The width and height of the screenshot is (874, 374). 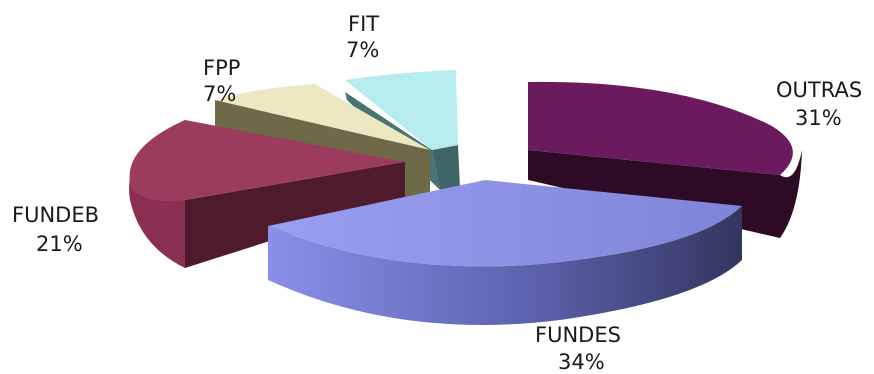 I want to click on slice-label-fpp: FPP, so click(x=221, y=68).